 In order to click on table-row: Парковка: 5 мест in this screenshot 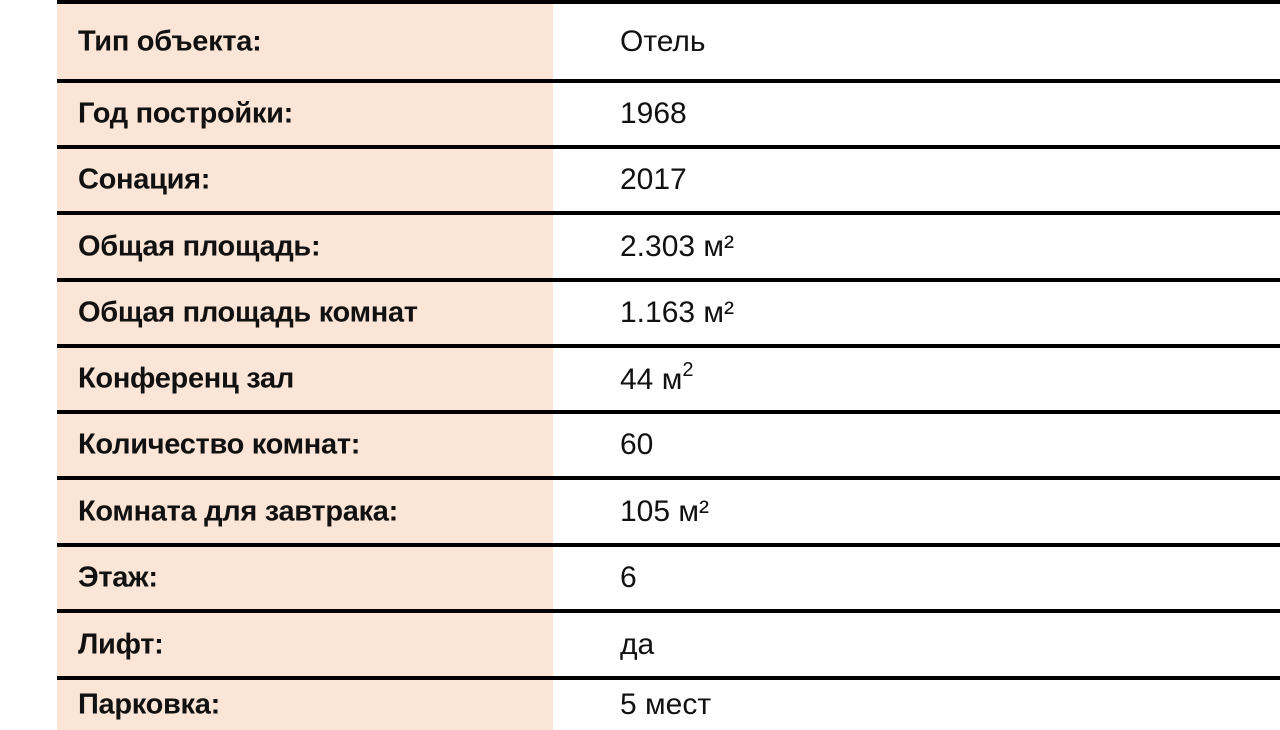, I will do `click(668, 705)`.